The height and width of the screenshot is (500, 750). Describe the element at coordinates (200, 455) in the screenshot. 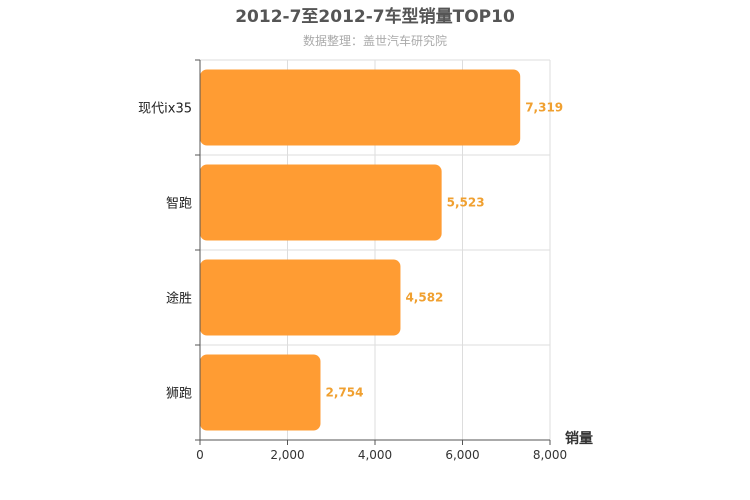

I see `x-tick-label-1: 0` at that location.